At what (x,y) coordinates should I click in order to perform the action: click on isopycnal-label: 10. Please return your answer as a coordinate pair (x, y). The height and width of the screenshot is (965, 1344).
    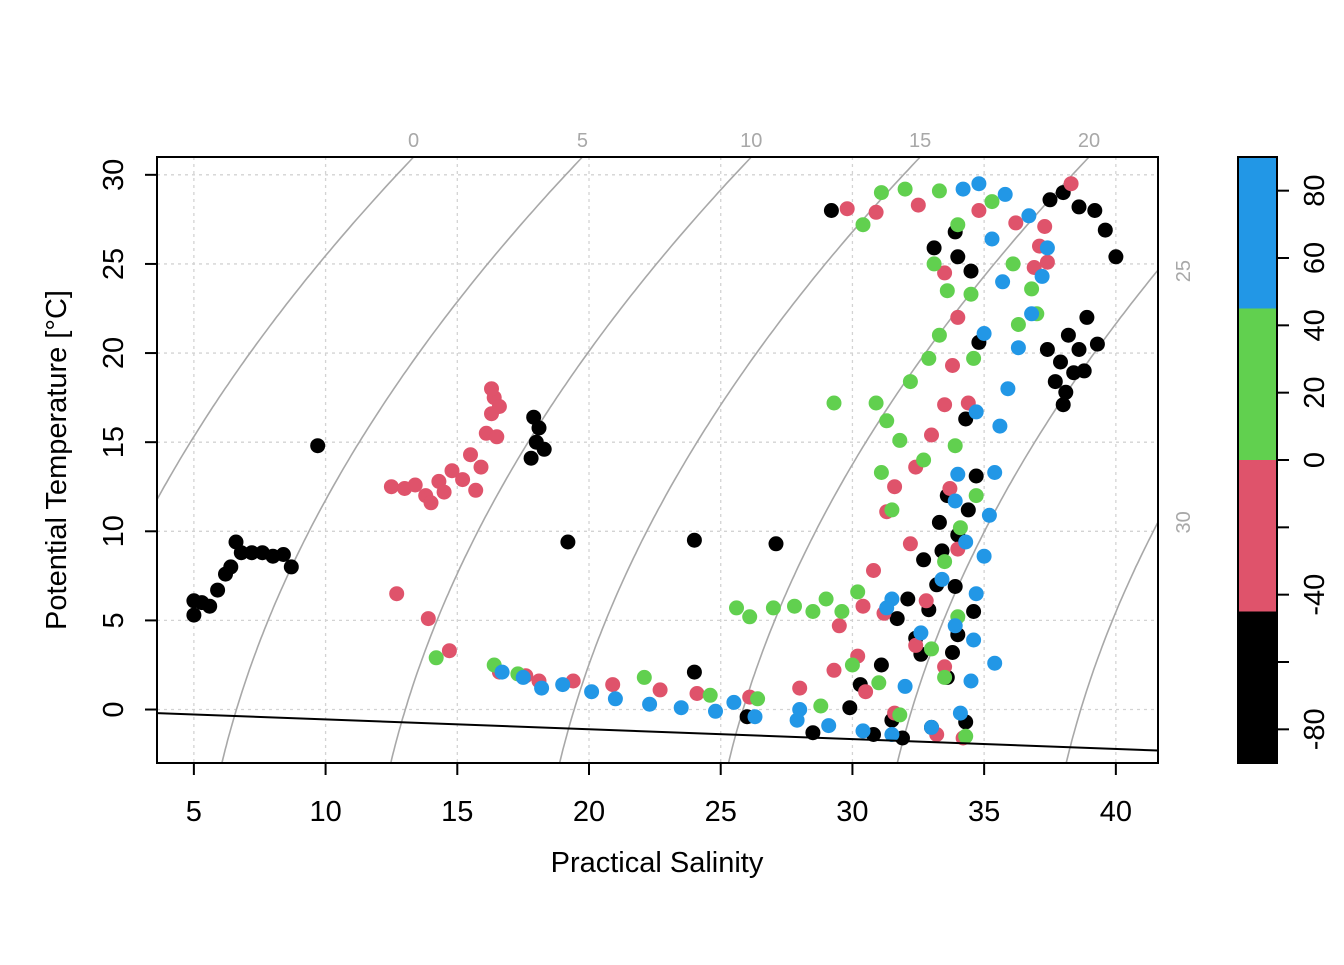
    Looking at the image, I should click on (751, 141).